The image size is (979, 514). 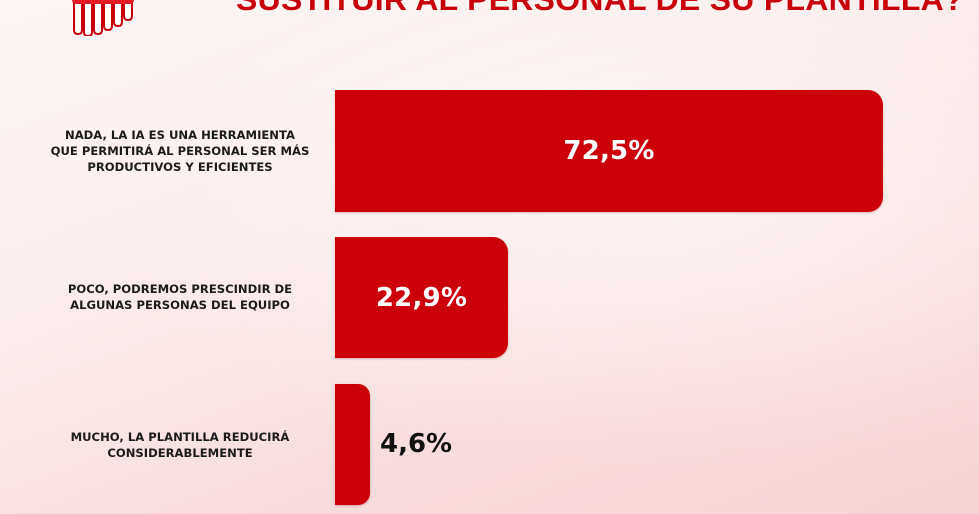 I want to click on bar-value-label: 72,5%, so click(x=609, y=151).